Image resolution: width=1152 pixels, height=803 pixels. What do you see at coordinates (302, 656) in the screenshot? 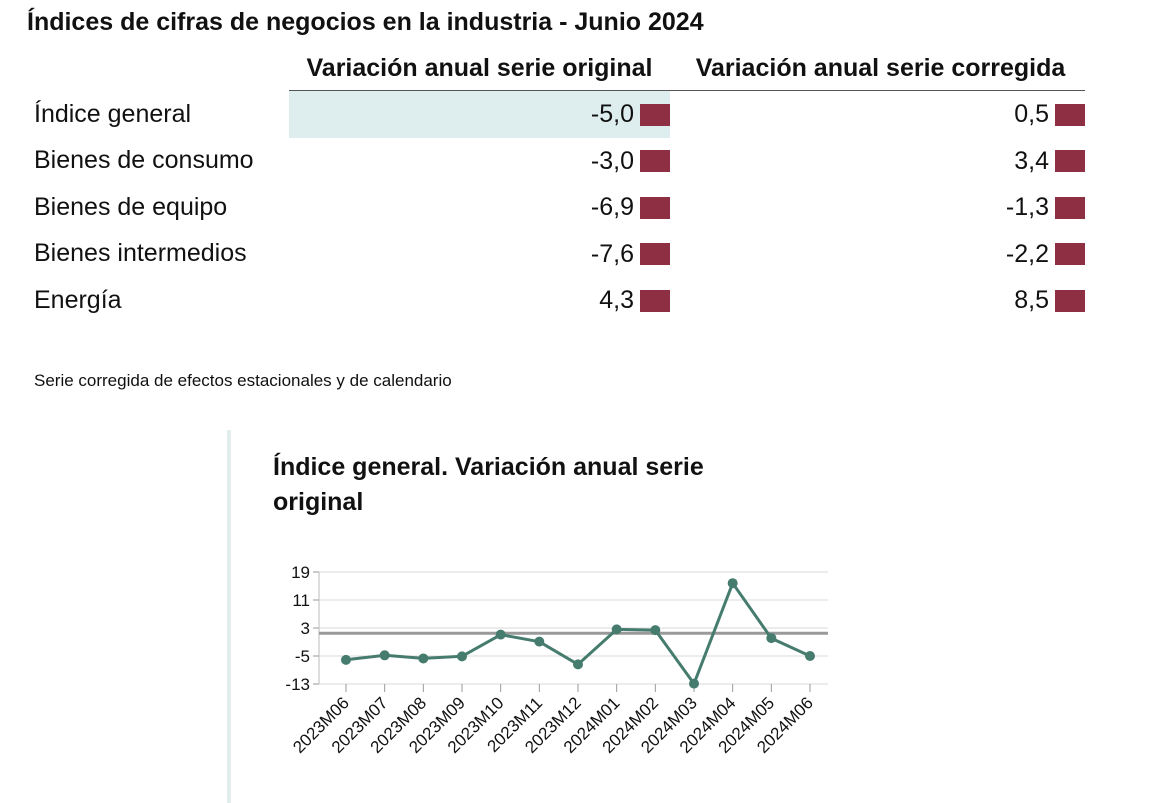
I see `y-tick-label: -5` at bounding box center [302, 656].